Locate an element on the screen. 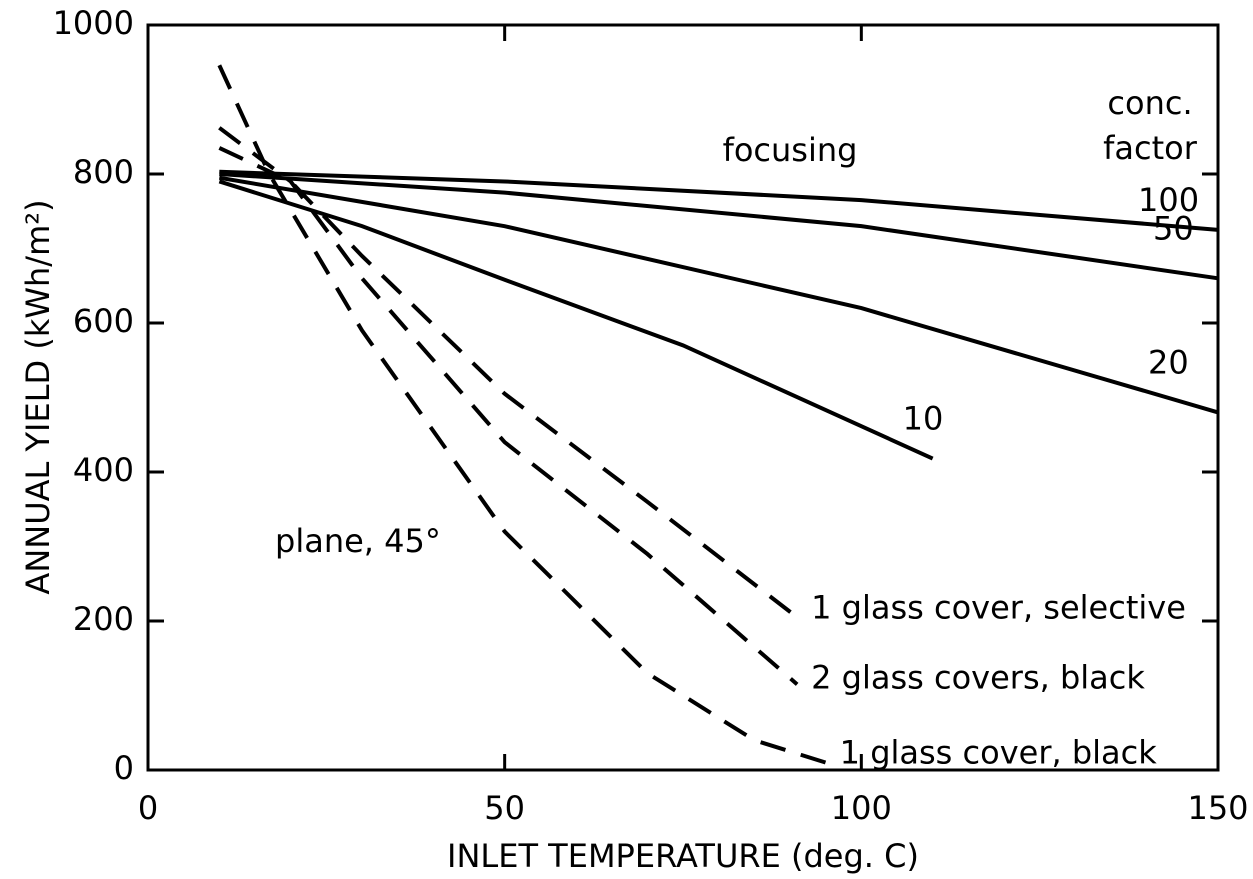  y-tick-label: 800 is located at coordinates (103, 172).